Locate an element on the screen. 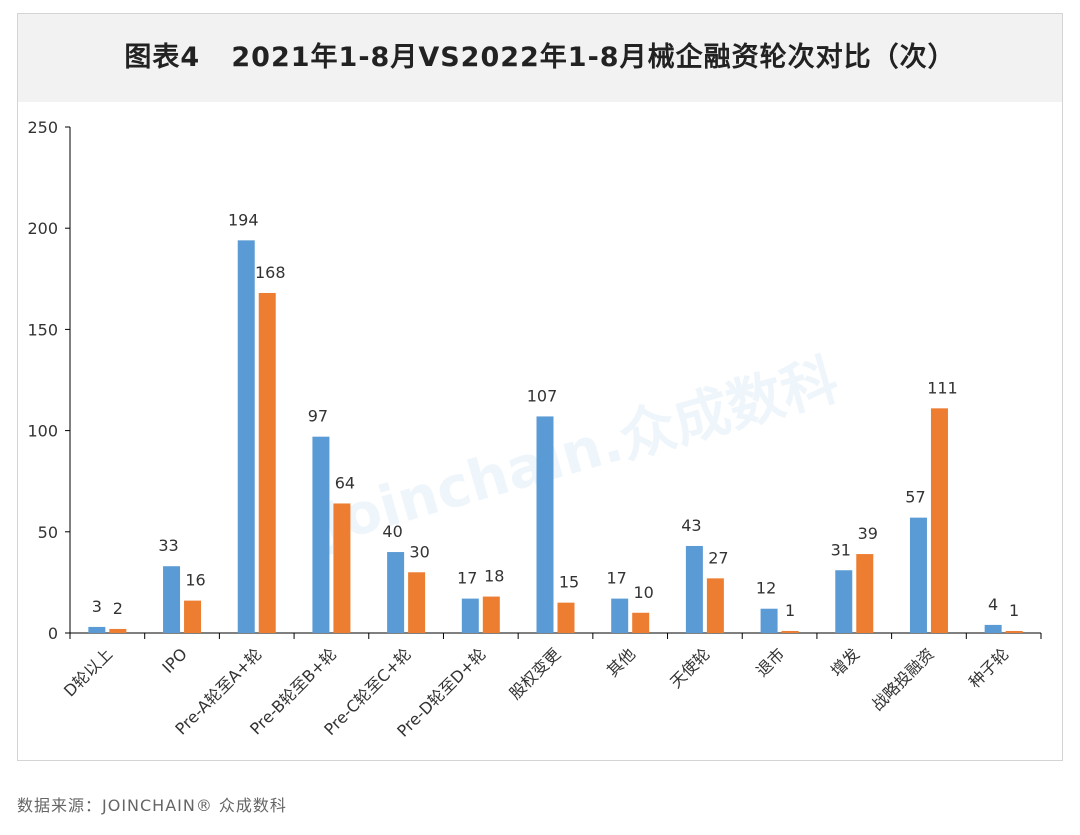 The image size is (1080, 835). data-label: 64 is located at coordinates (345, 482).